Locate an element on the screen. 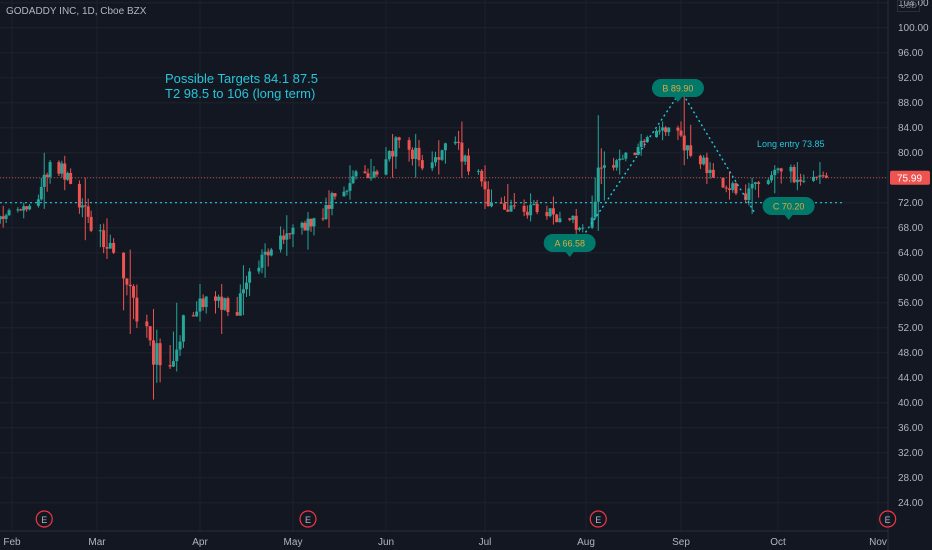 Image resolution: width=932 pixels, height=550 pixels. price-tick-label: 72.00 is located at coordinates (910, 203).